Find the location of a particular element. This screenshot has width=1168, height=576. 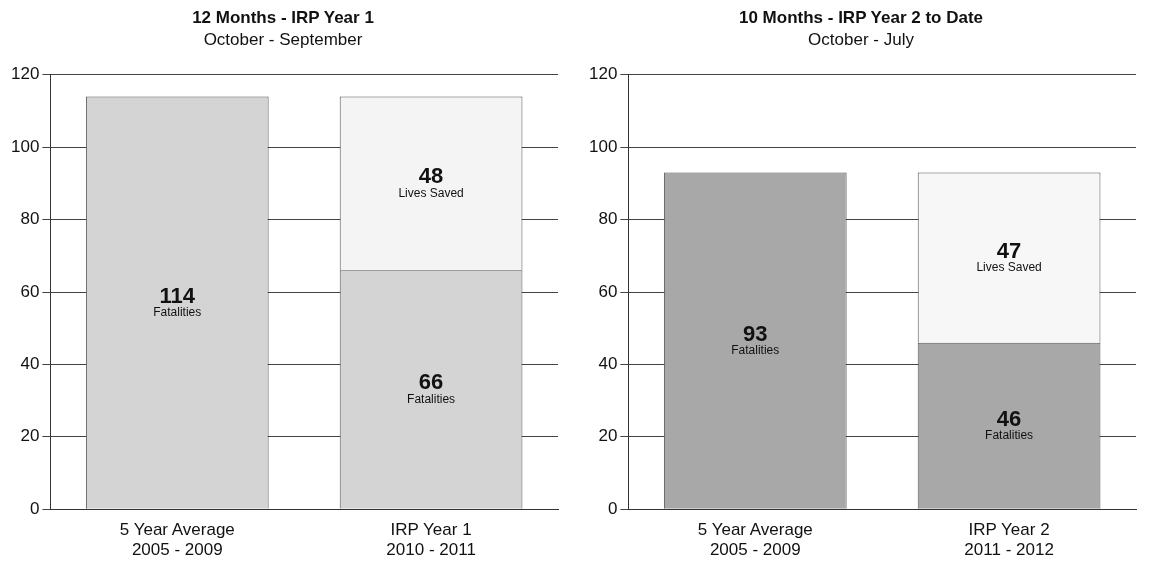

text: Fatalities is located at coordinates (1009, 435).